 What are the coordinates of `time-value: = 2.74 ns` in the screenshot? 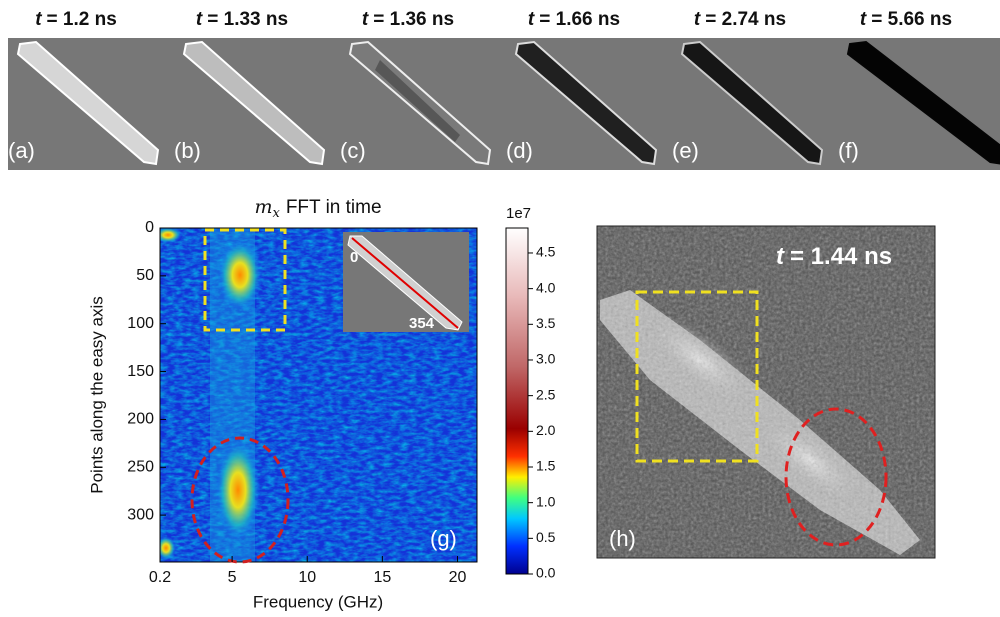 It's located at (745, 19).